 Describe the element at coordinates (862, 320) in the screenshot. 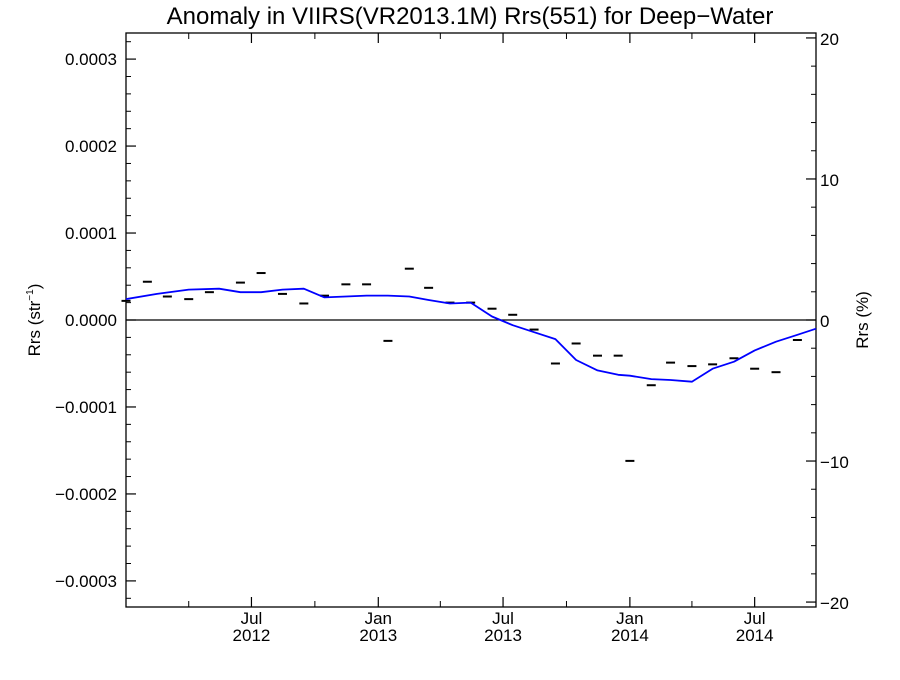

I see `right-y-axis-label: Rrs (%)` at that location.